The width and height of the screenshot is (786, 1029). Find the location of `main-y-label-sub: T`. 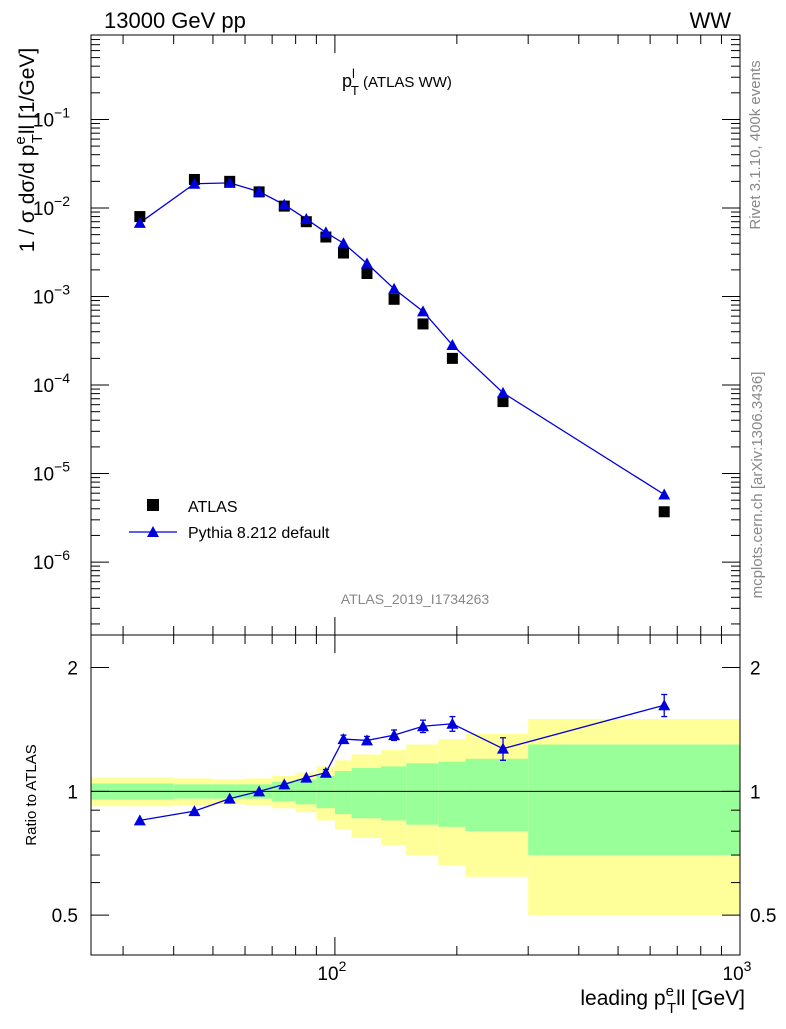

main-y-label-sub: T is located at coordinates (37, 138).